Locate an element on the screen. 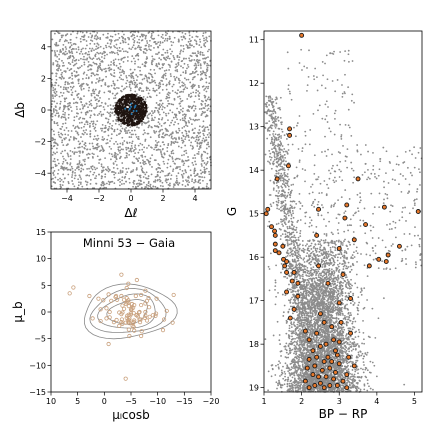 This screenshot has width=436, height=436. pm-title: Minni 53 − Gaia is located at coordinates (129, 243).